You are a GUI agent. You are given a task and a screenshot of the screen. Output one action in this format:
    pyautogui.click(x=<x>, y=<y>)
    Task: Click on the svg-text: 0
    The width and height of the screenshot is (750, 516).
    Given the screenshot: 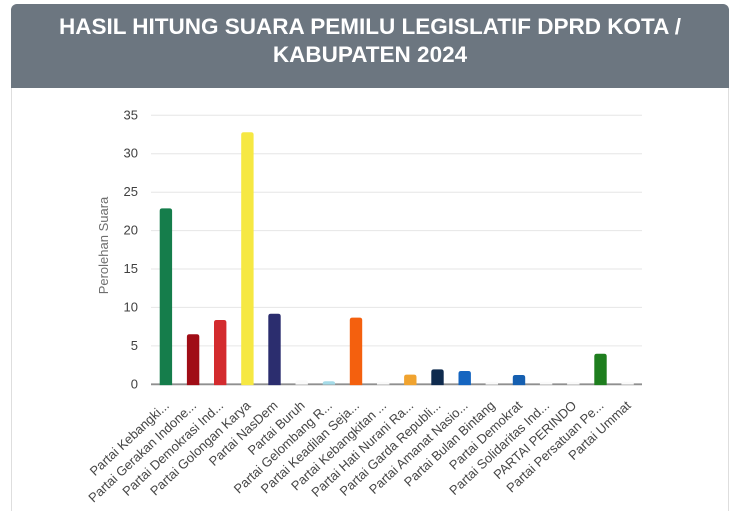 What is the action you would take?
    pyautogui.click(x=134, y=383)
    